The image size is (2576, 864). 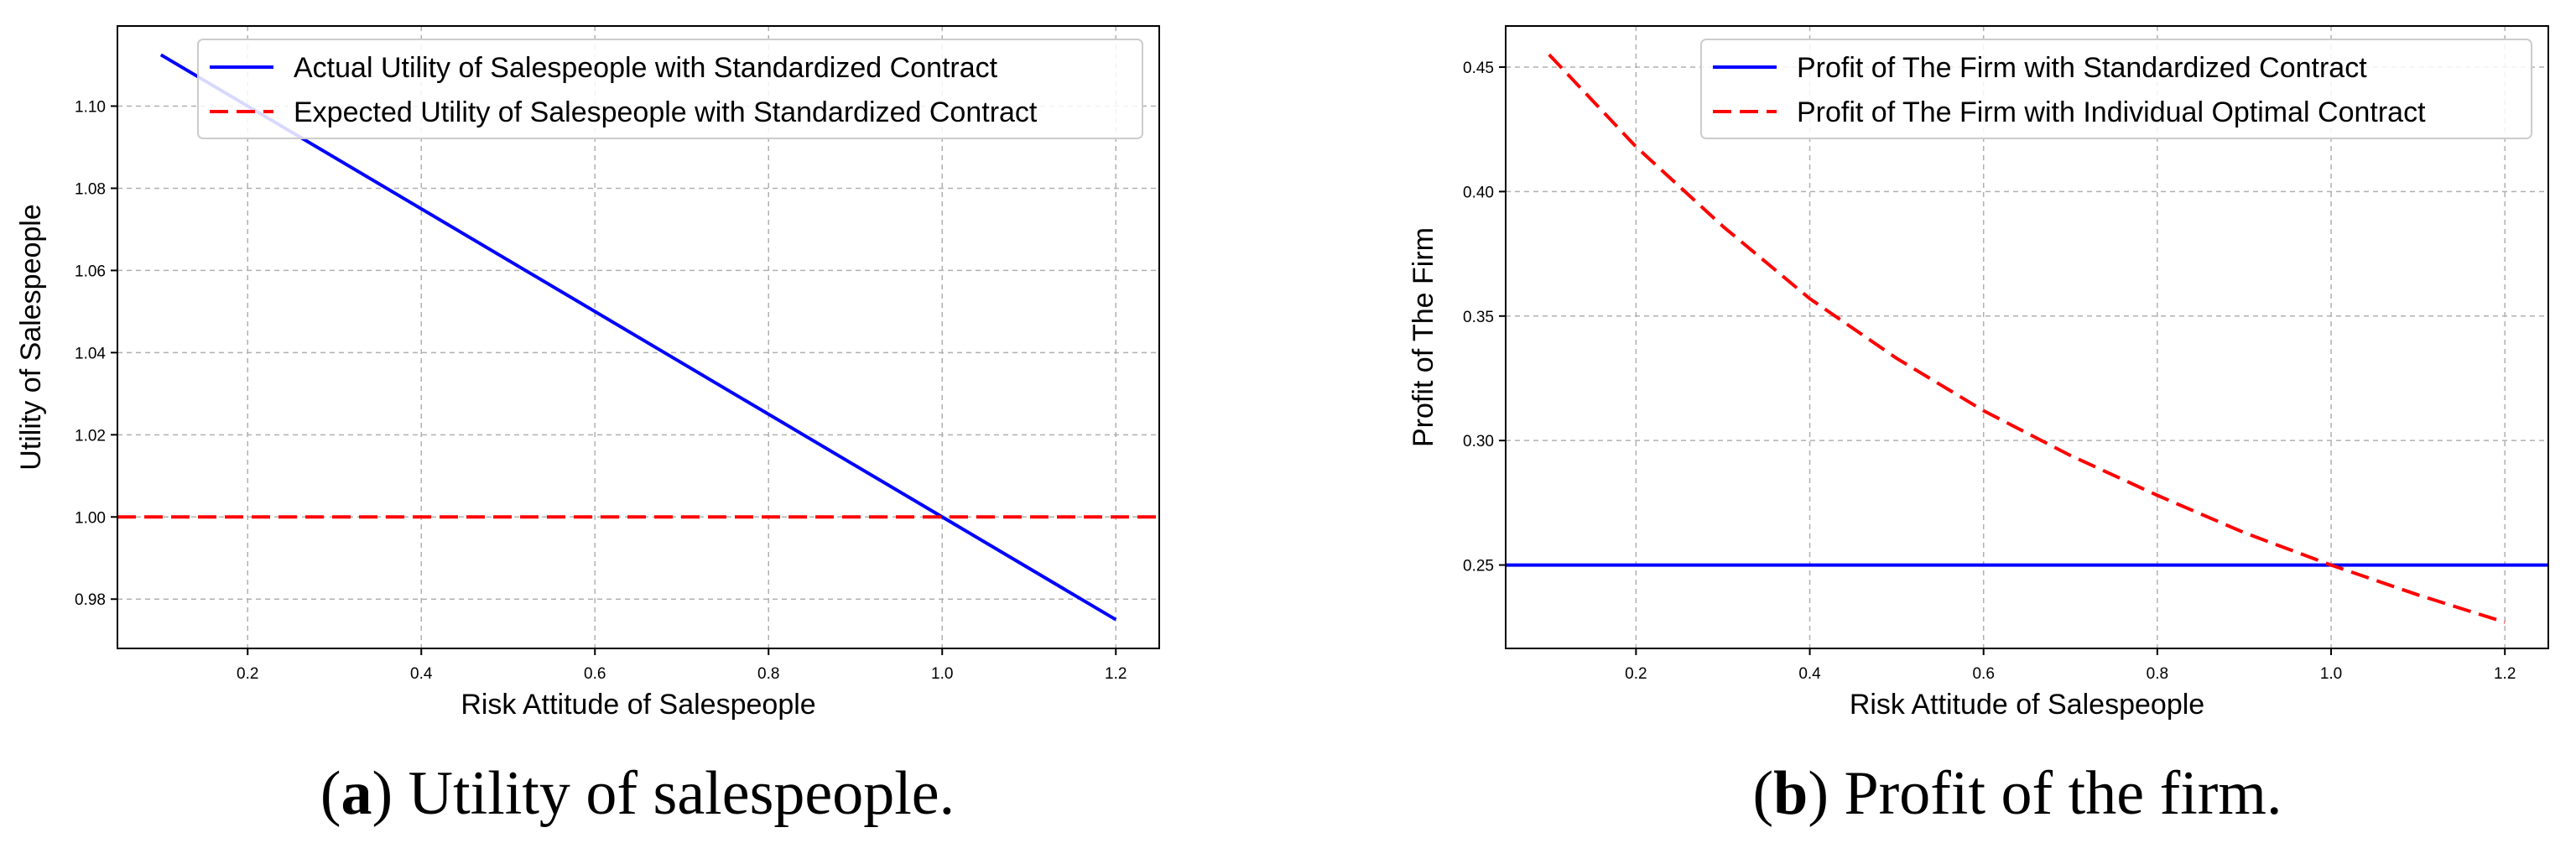 What do you see at coordinates (90, 600) in the screenshot?
I see `y-tick-label: 0.98` at bounding box center [90, 600].